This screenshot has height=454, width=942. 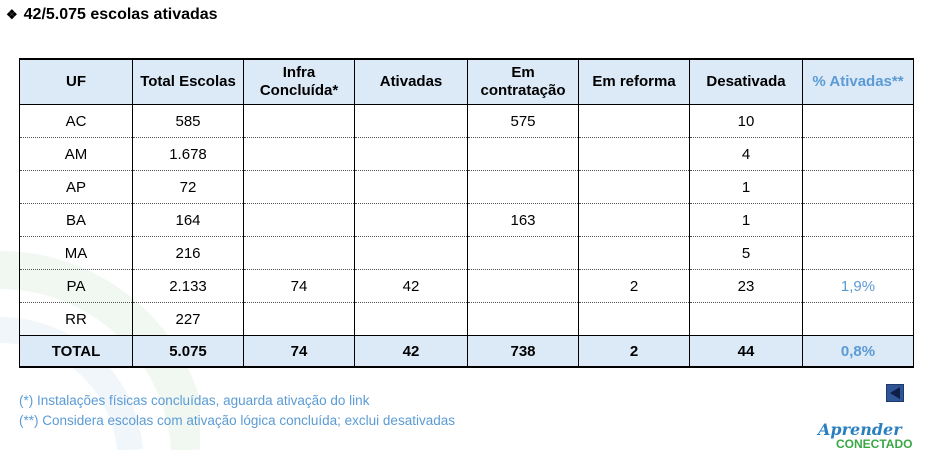 I want to click on table-cell: 216, so click(x=188, y=253).